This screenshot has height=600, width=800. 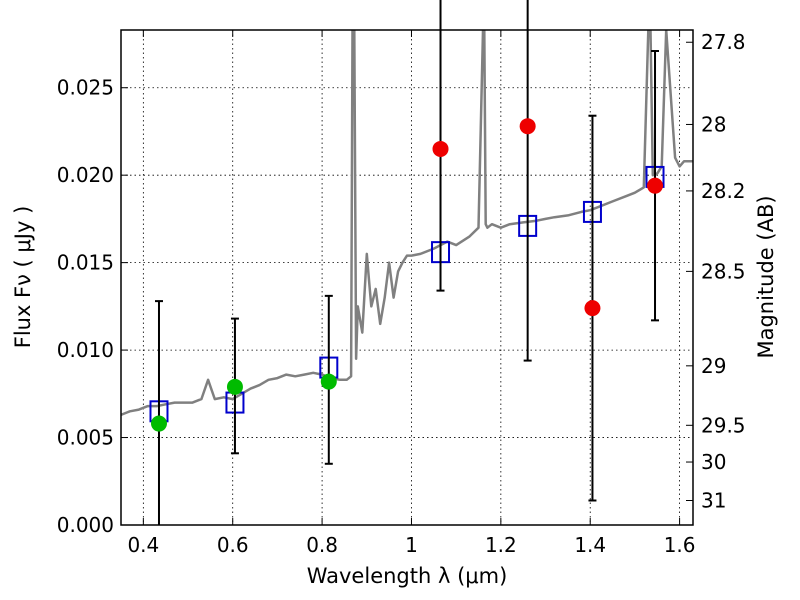 What do you see at coordinates (590, 545) in the screenshot?
I see `x-tick-label: 1.4` at bounding box center [590, 545].